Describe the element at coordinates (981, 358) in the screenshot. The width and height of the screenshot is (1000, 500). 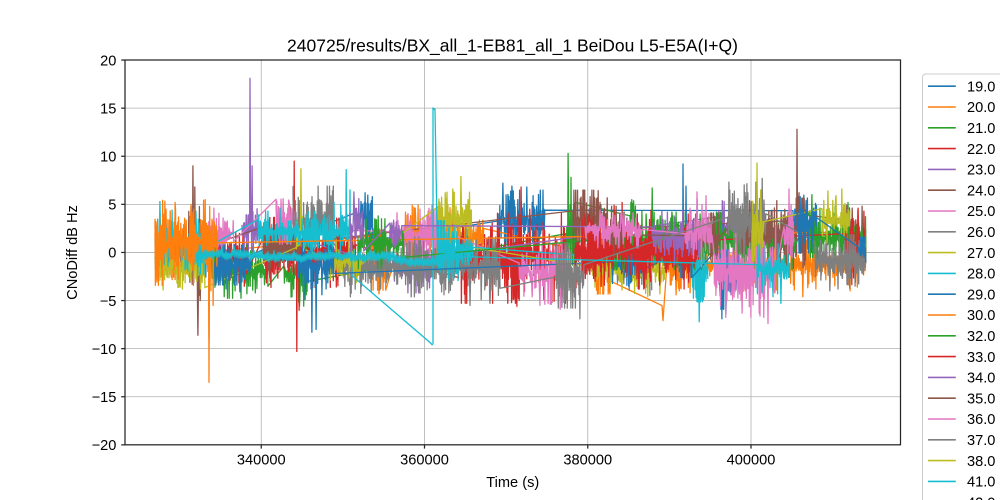
I see `svg-text: 33.0` at that location.